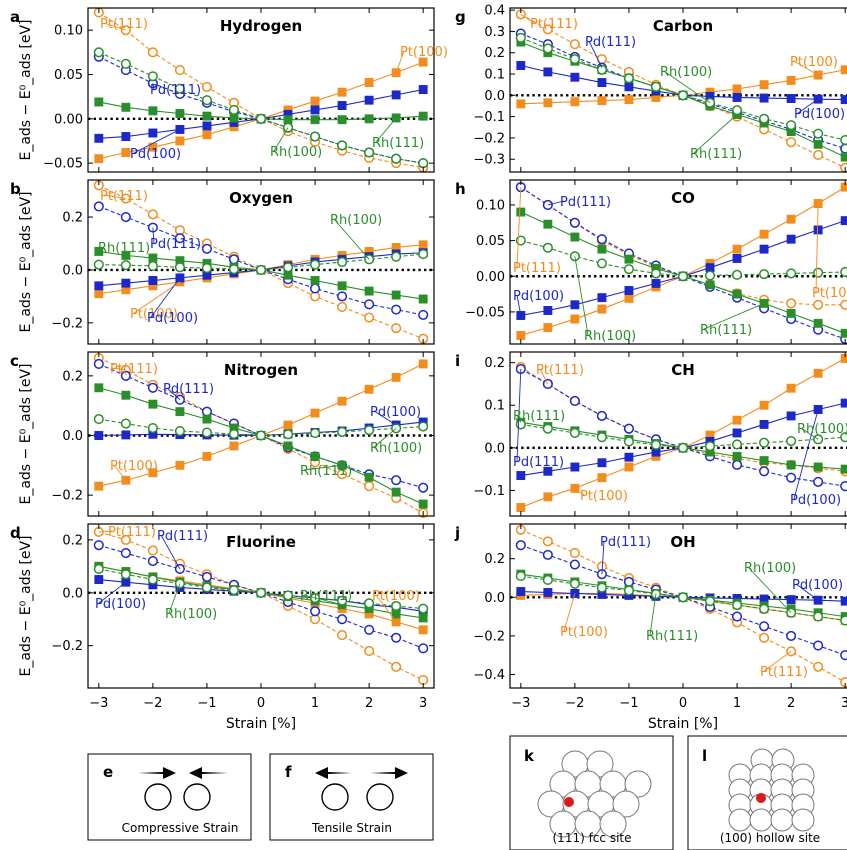 This screenshot has height=850, width=847. What do you see at coordinates (72, 540) in the screenshot?
I see `y-tick-label: 0.2` at bounding box center [72, 540].